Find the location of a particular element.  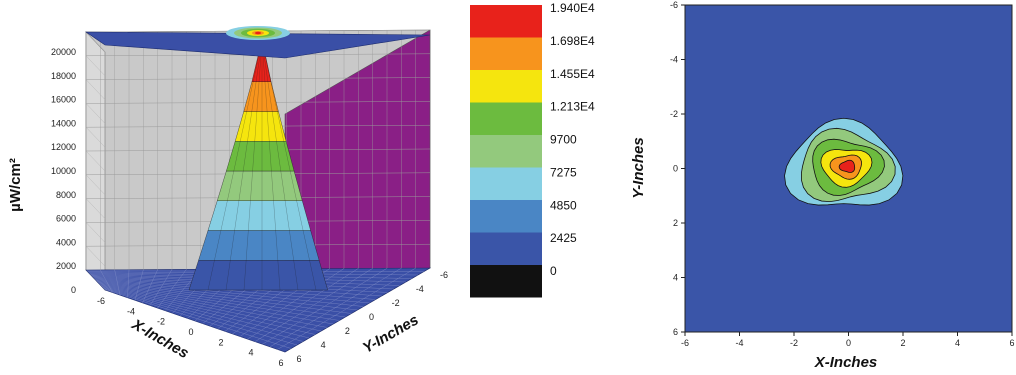

contour-y-tick-label: 2 is located at coordinates (675, 223).